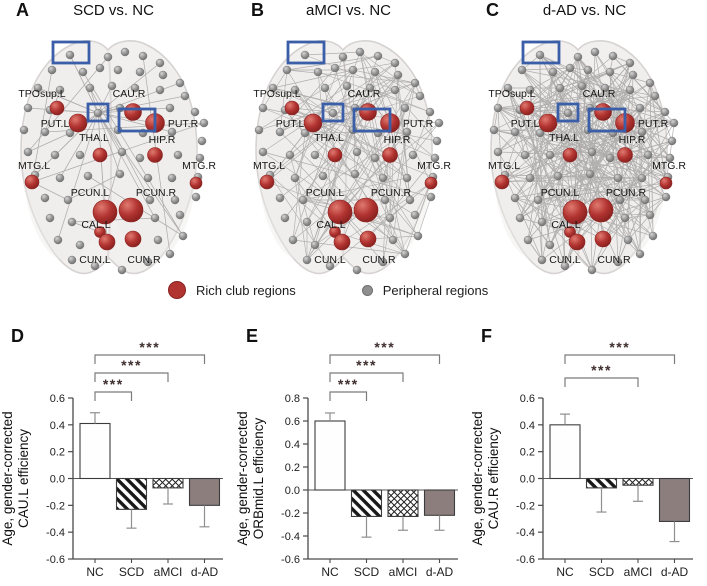 The image size is (707, 586). Describe the element at coordinates (435, 290) in the screenshot. I see `legend-label-peripheral: Peripheral regions` at that location.